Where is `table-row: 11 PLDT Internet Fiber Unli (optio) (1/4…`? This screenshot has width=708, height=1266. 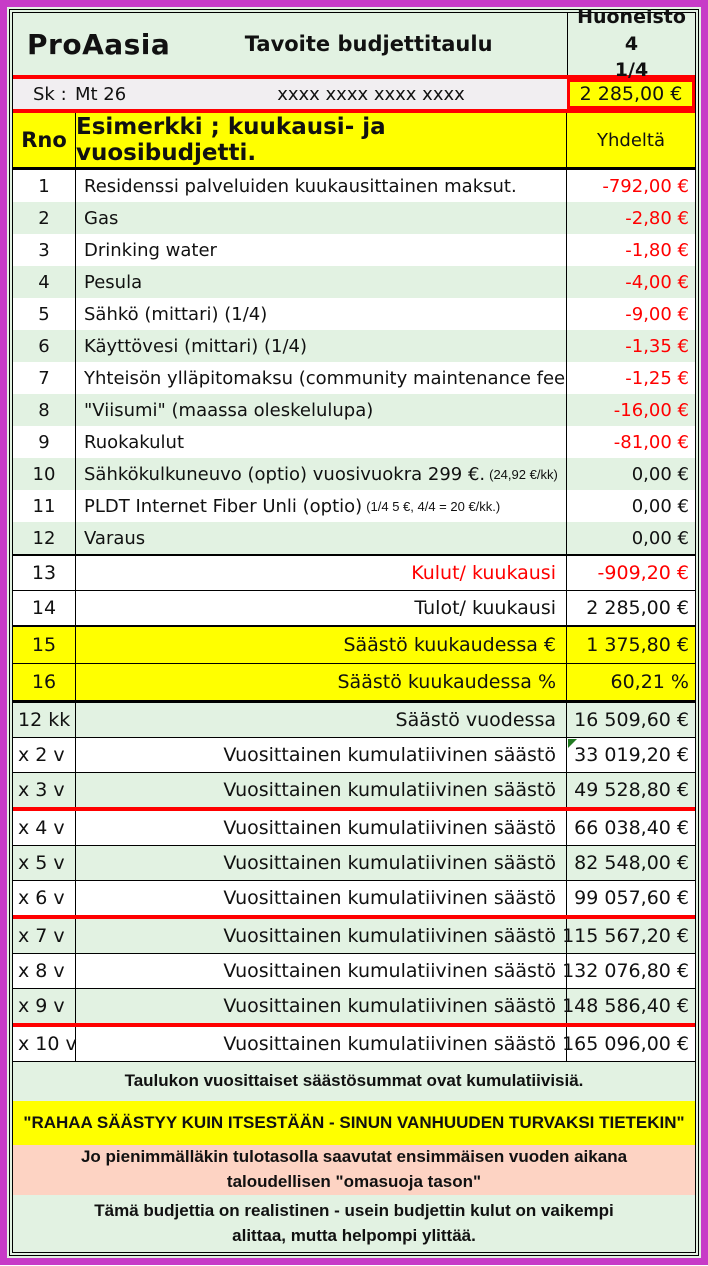 table-row: 11 PLDT Internet Fiber Unli (optio) (1/4… is located at coordinates (354, 506).